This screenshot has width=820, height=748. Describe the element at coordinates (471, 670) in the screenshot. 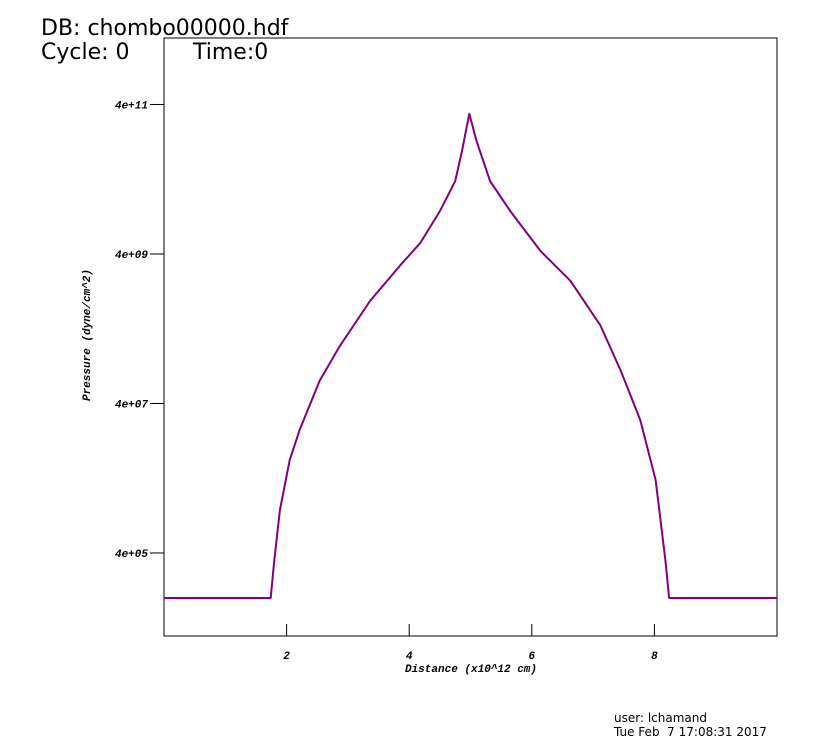

I see `x-axis-label: Distance (x10^12 cm)` at that location.